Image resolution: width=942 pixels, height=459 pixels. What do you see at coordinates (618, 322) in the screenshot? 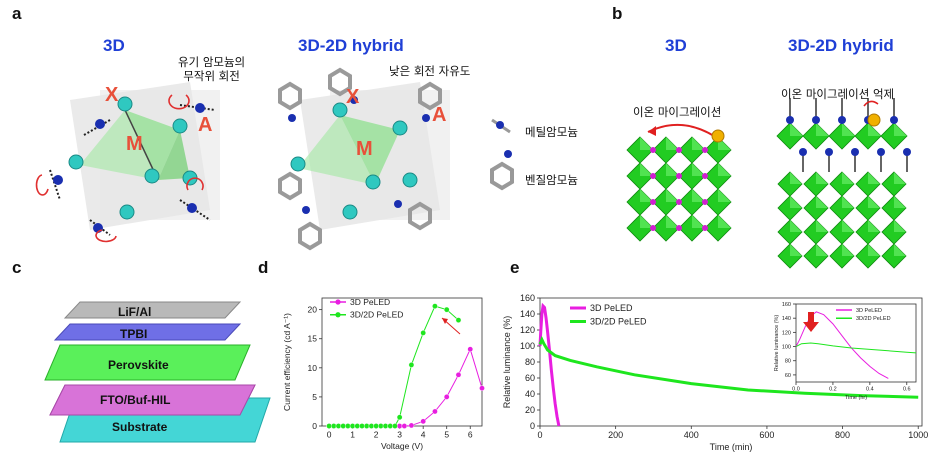
I see `chart-e-legend-label: 3D/2D PeLED` at bounding box center [618, 322].